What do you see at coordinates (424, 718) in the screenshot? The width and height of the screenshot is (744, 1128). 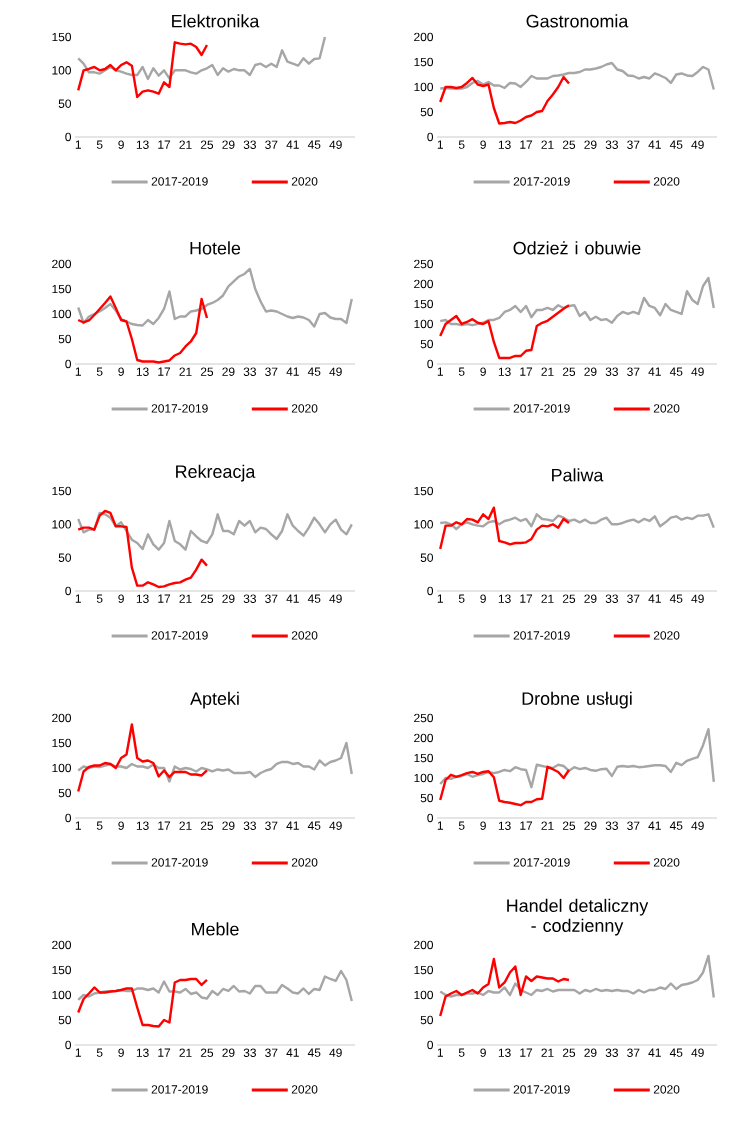 I see `y-tick-label: 250` at bounding box center [424, 718].